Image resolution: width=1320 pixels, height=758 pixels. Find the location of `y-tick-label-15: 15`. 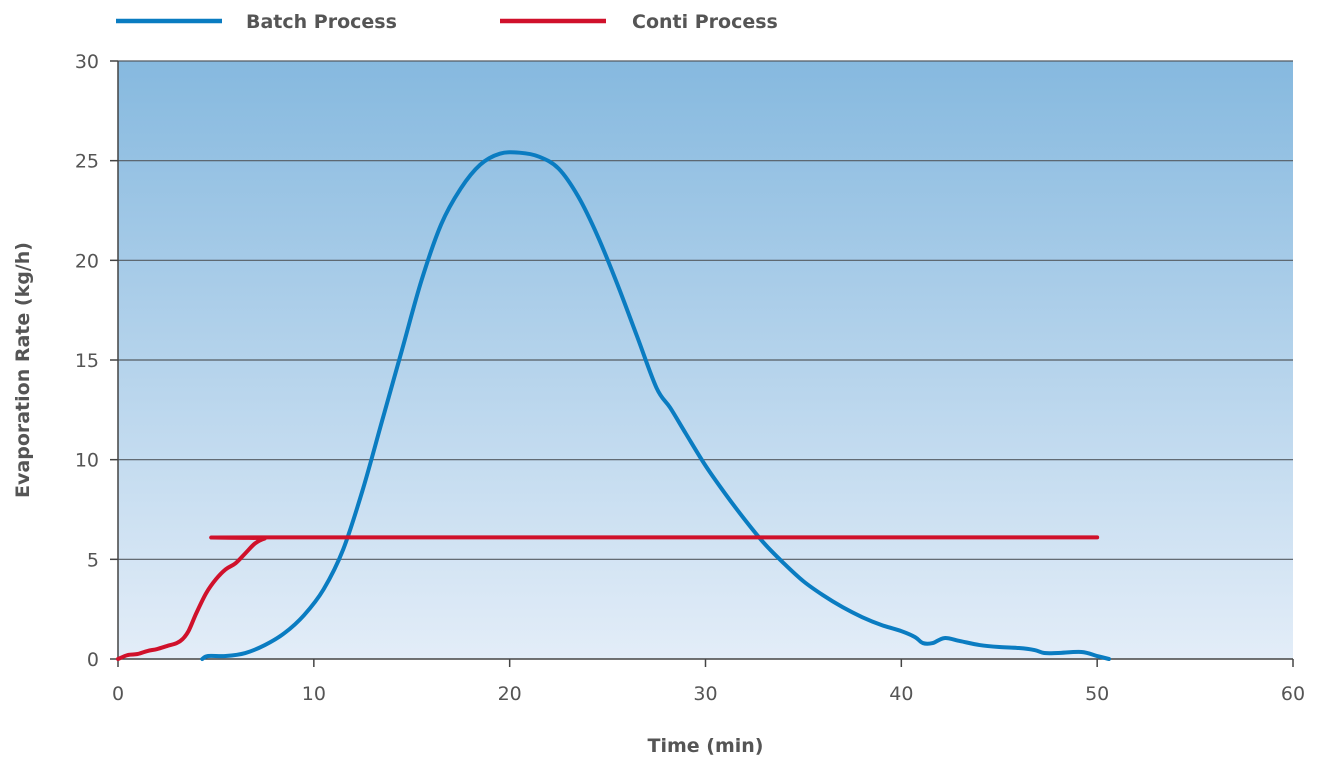

y-tick-label-15: 15 is located at coordinates (87, 361).